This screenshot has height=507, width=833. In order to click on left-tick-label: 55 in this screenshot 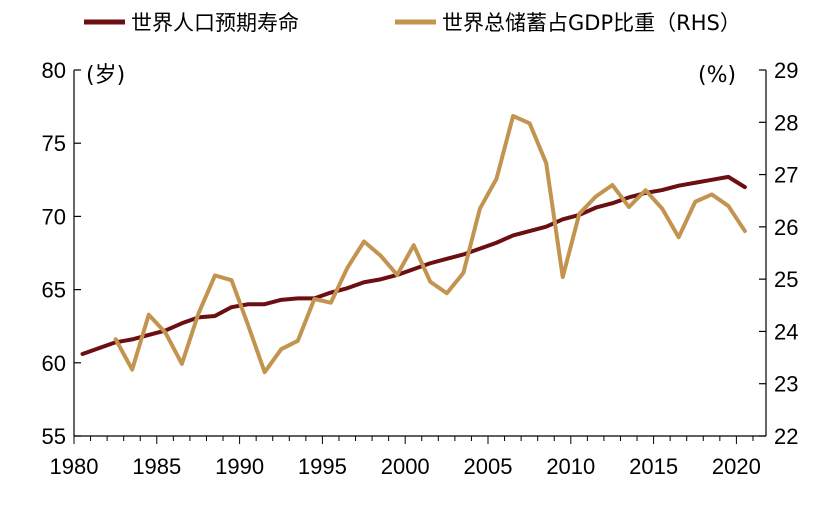, I will do `click(54, 436)`.